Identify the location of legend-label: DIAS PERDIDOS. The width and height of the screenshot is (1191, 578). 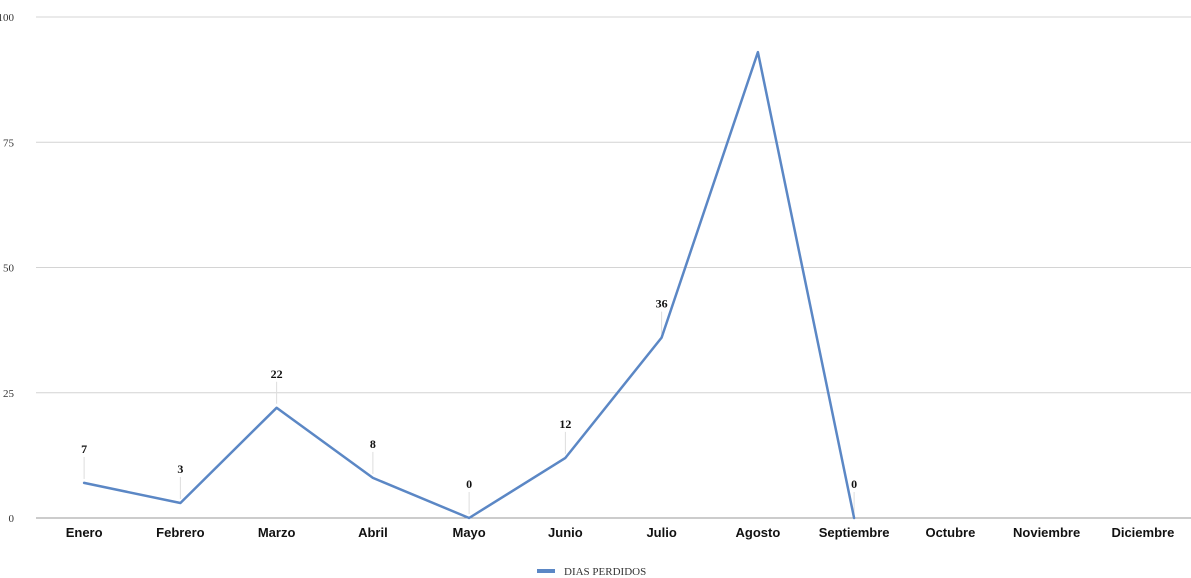
(605, 572).